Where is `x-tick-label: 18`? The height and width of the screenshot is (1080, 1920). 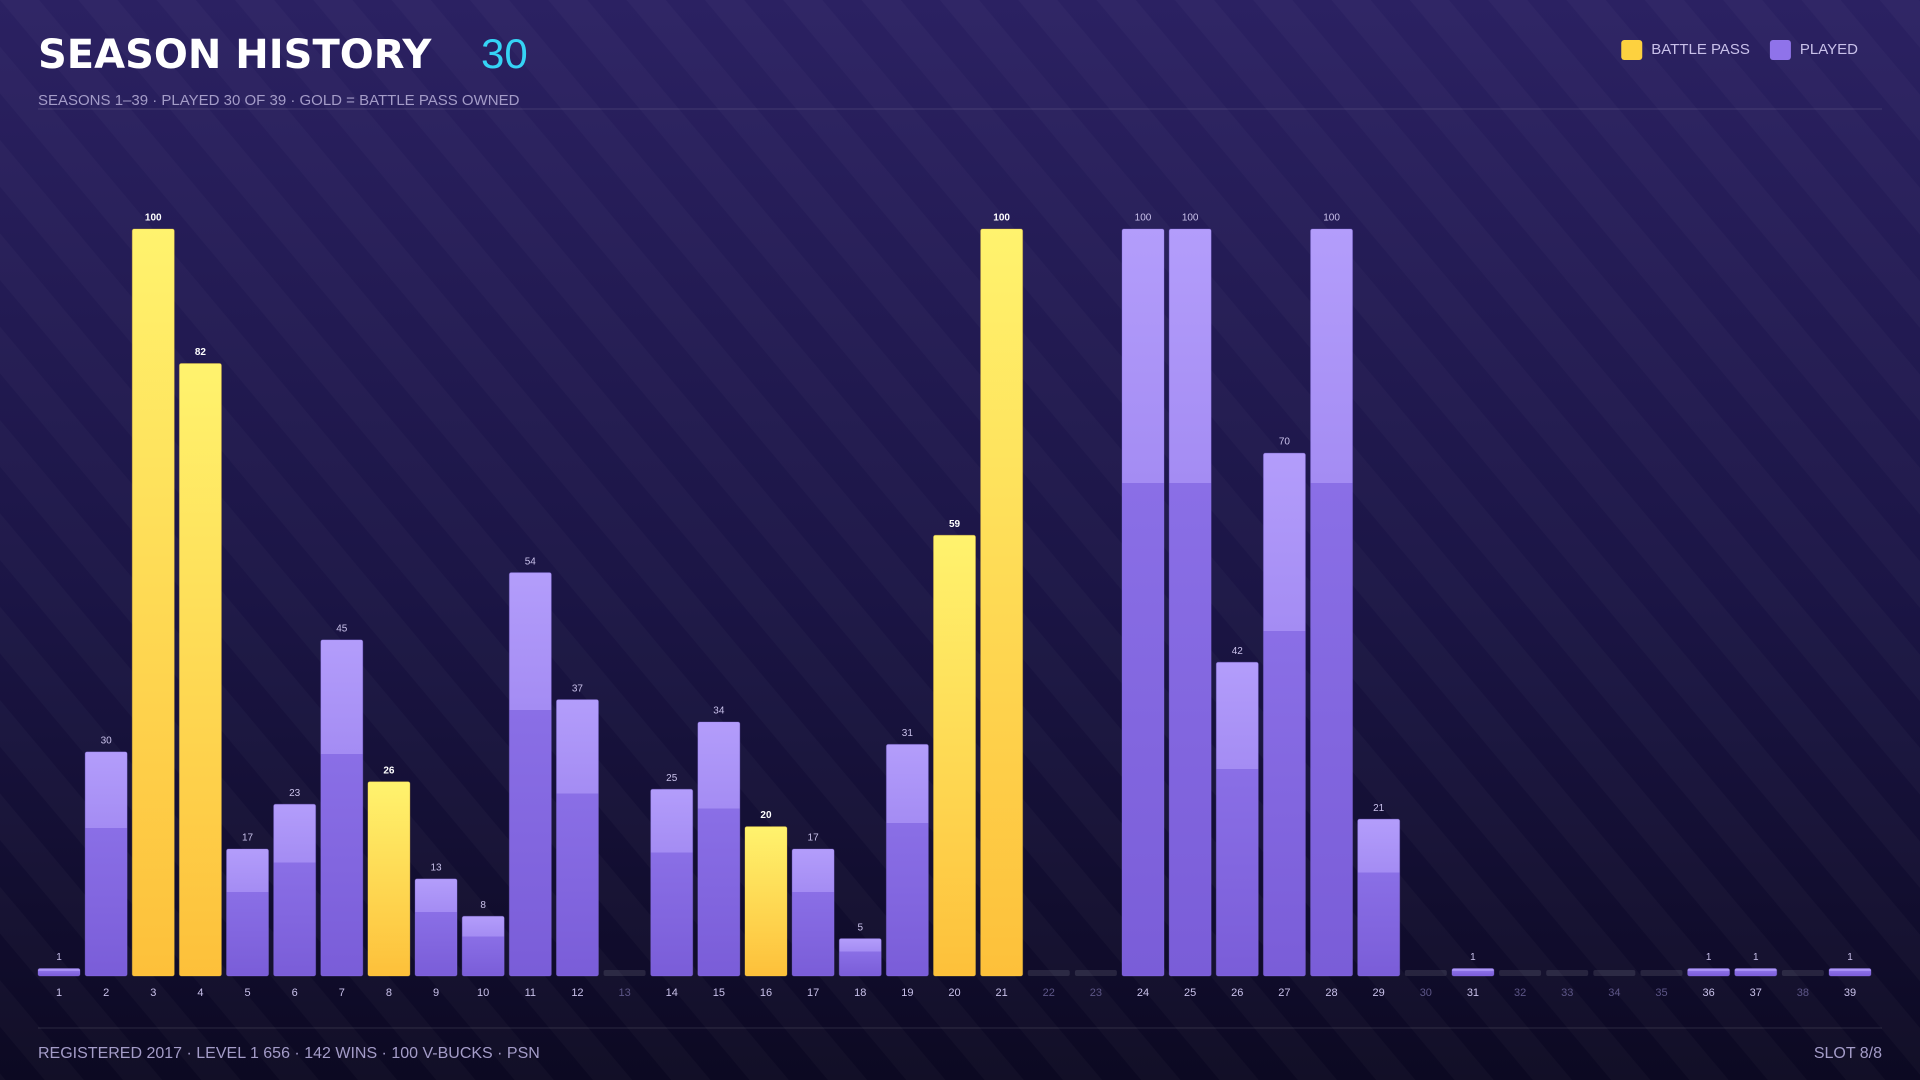 x-tick-label: 18 is located at coordinates (860, 993).